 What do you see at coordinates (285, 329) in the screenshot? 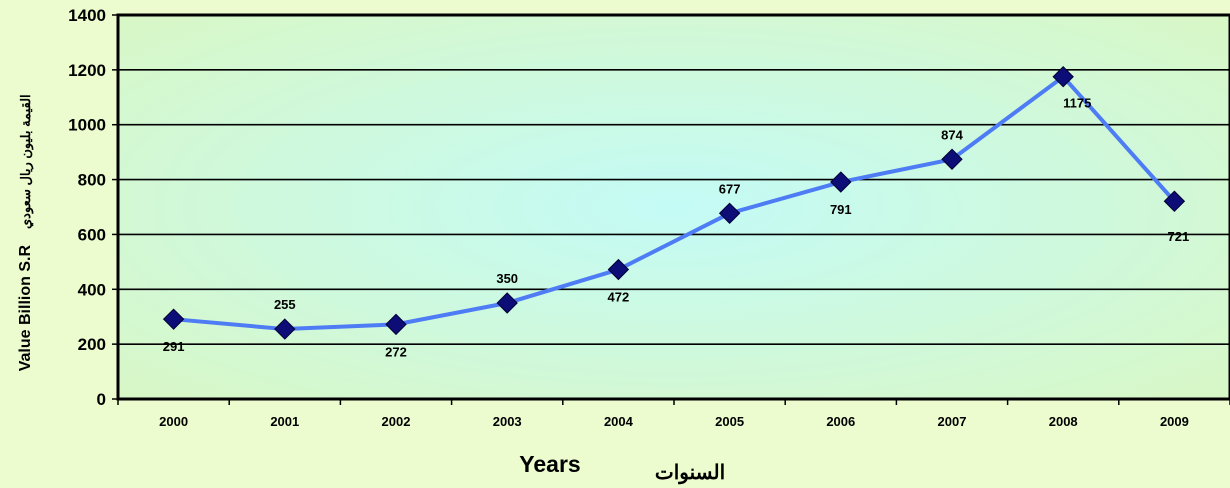
I see `point-marker-2001` at bounding box center [285, 329].